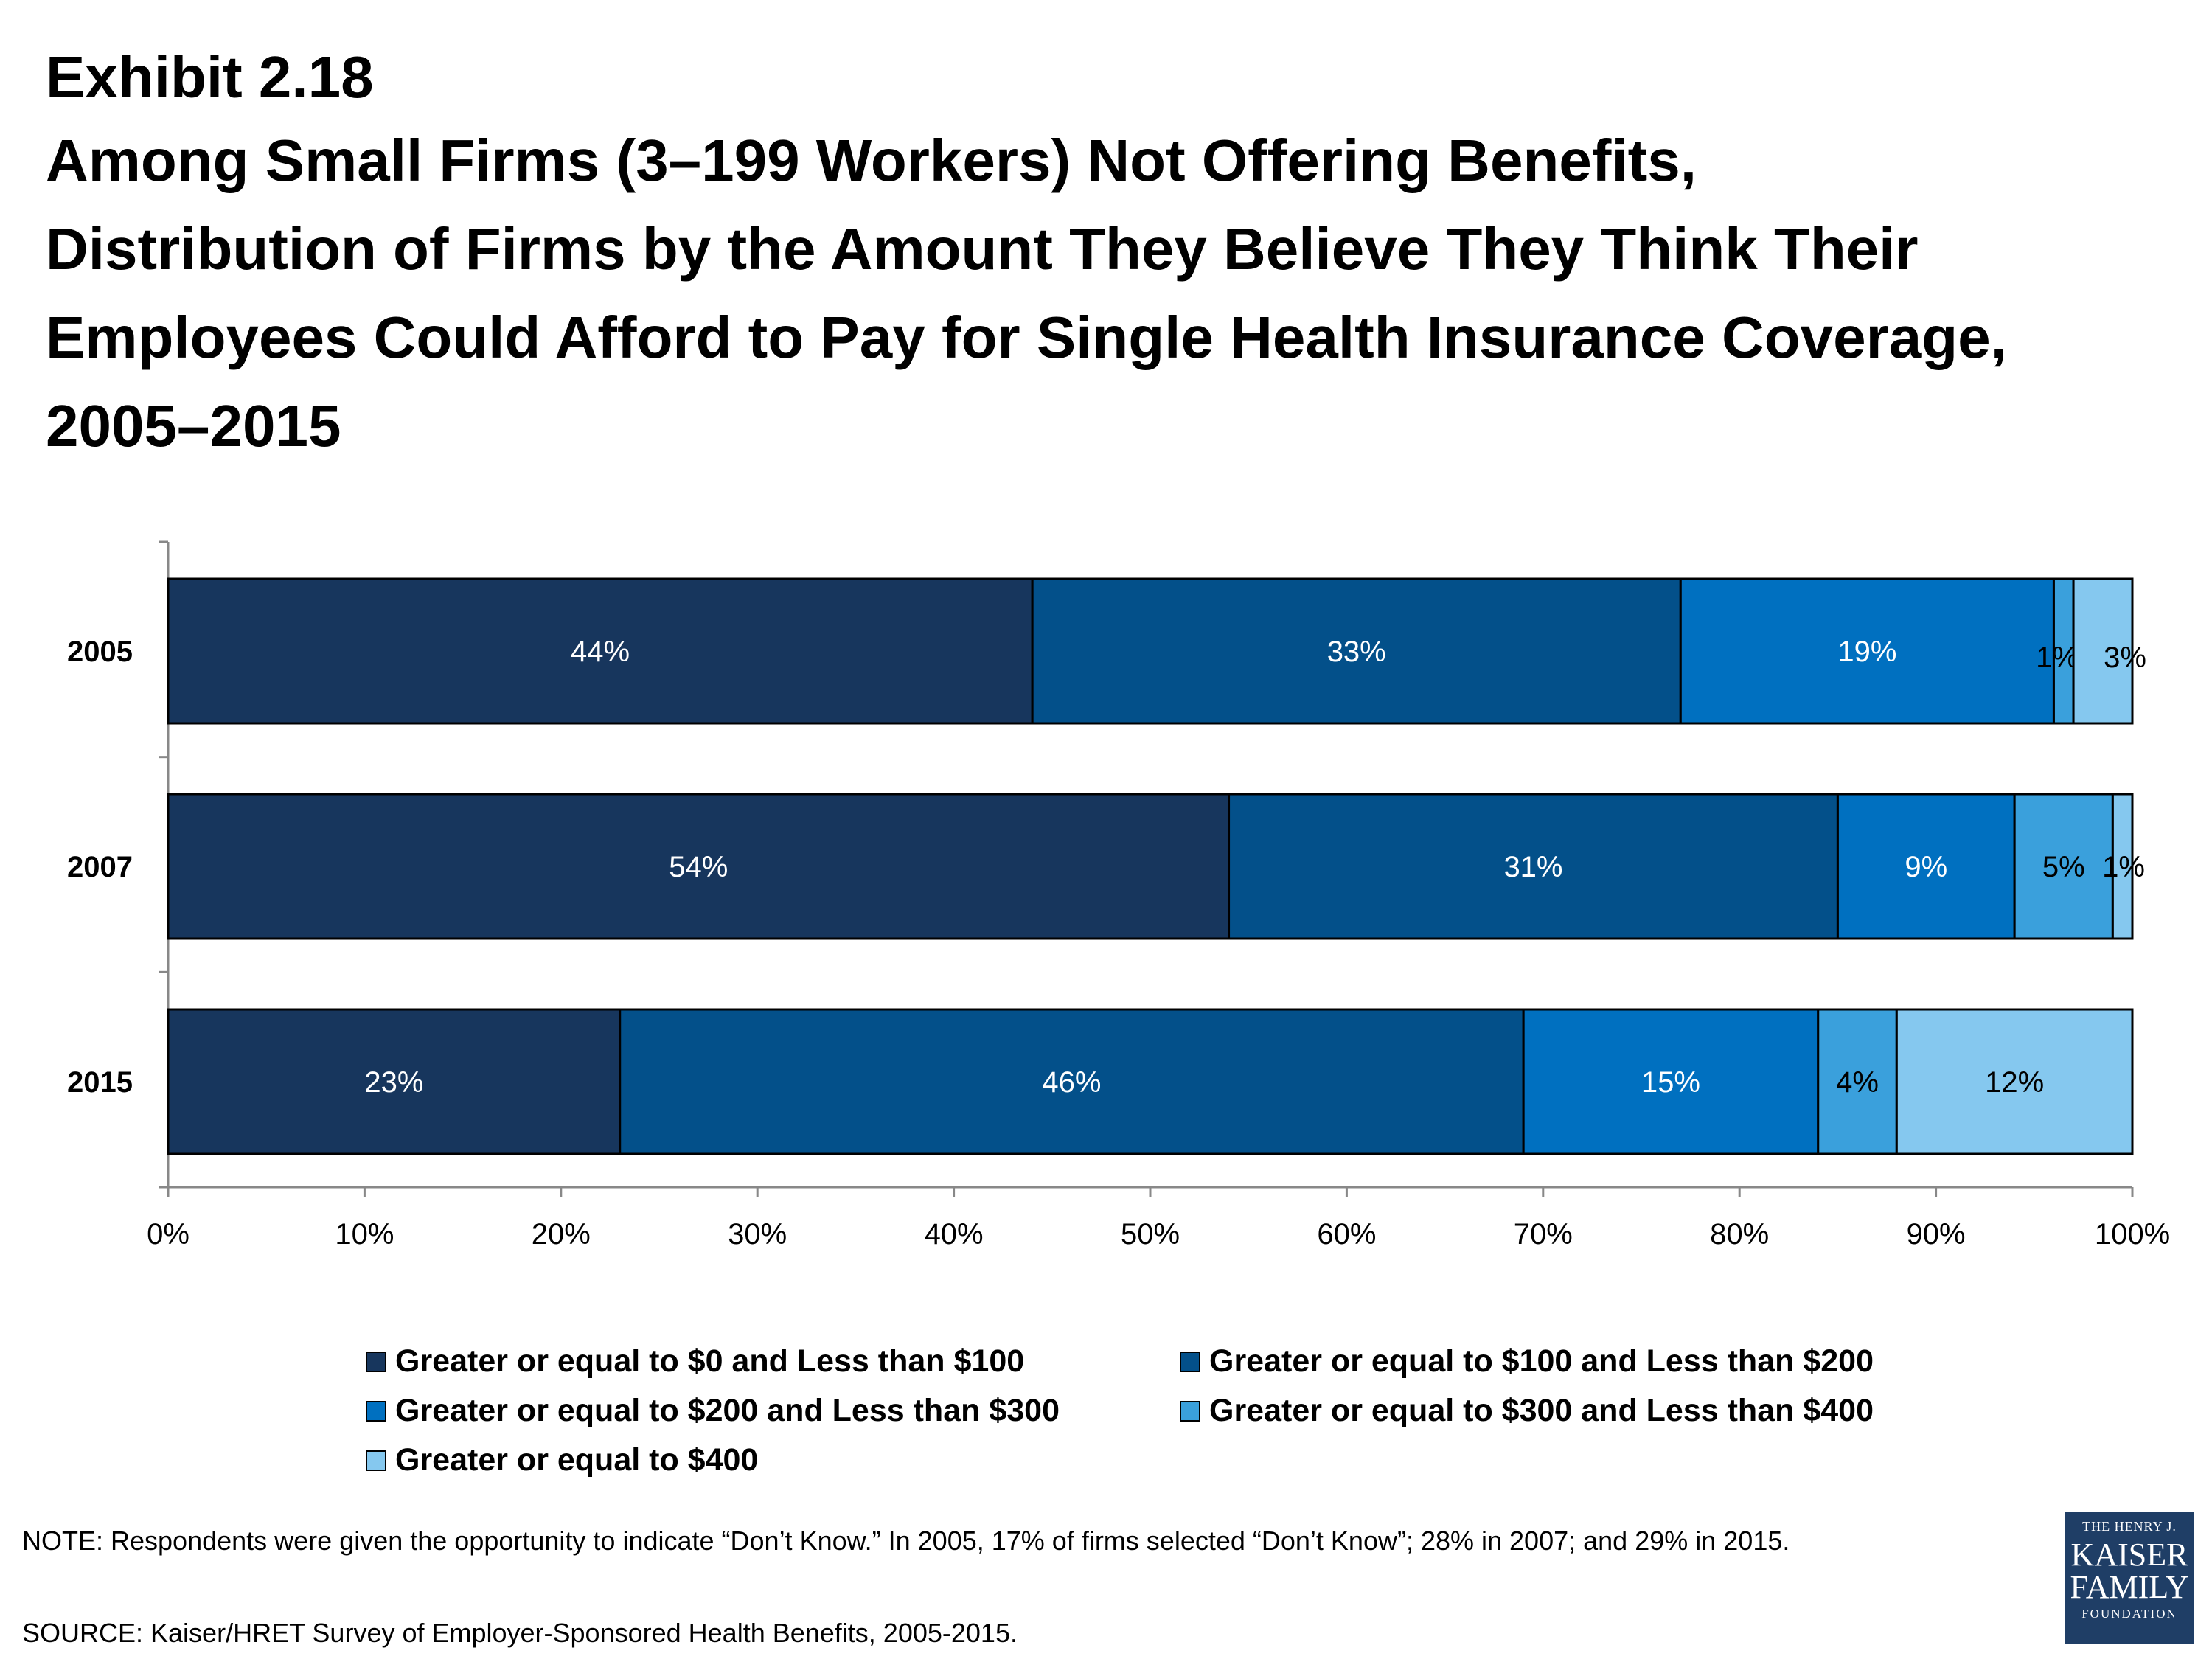 This screenshot has width=2212, height=1659. Describe the element at coordinates (2125, 657) in the screenshot. I see `data-label-2005-s4: 3%` at that location.